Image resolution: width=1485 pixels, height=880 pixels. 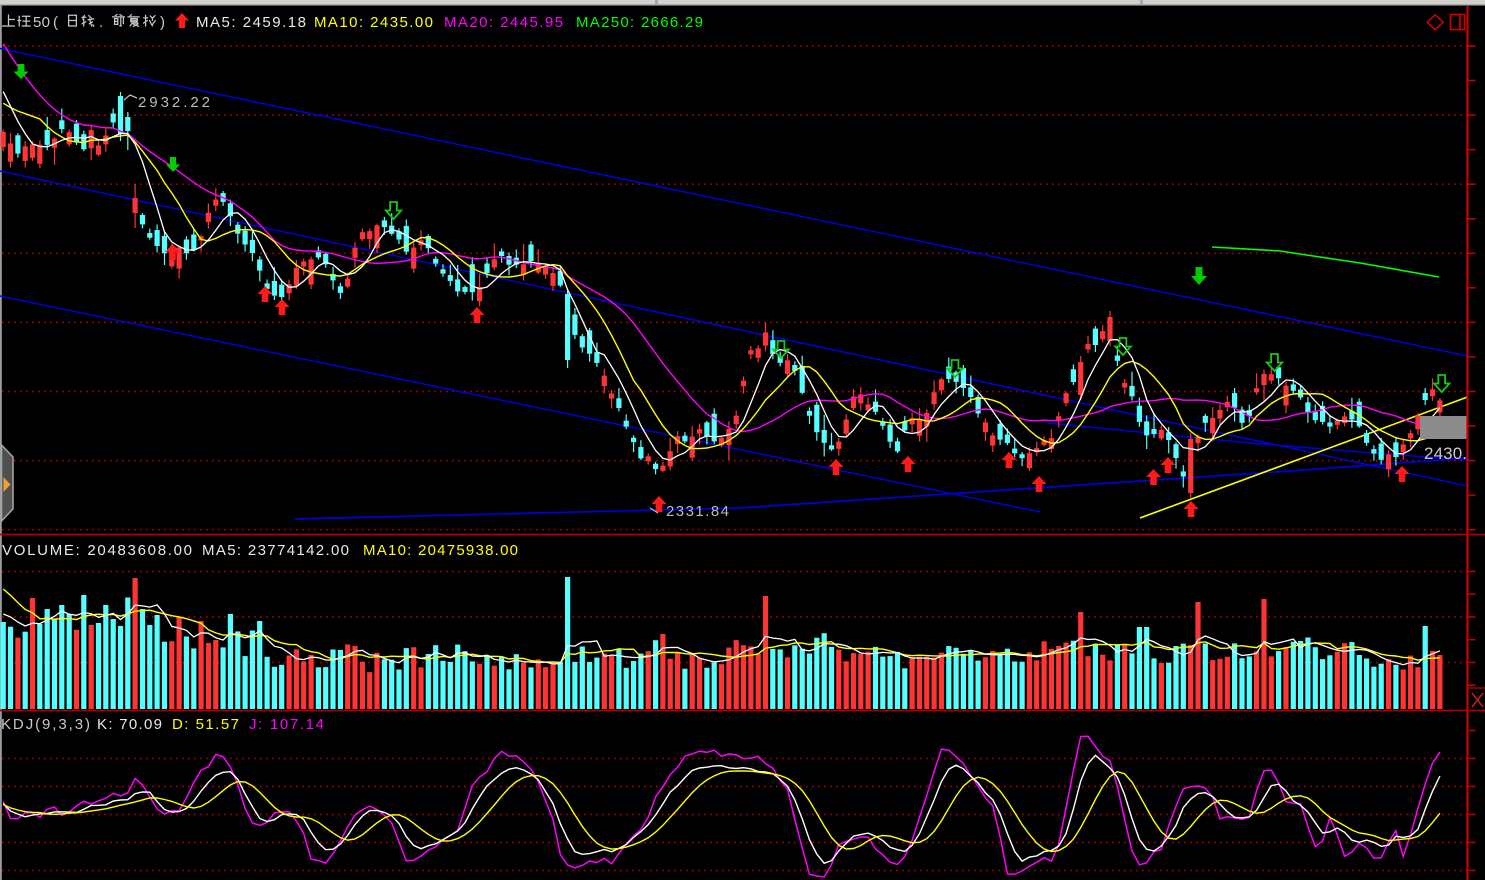 What do you see at coordinates (286, 724) in the screenshot?
I see `svg-text: J: 107.14` at bounding box center [286, 724].